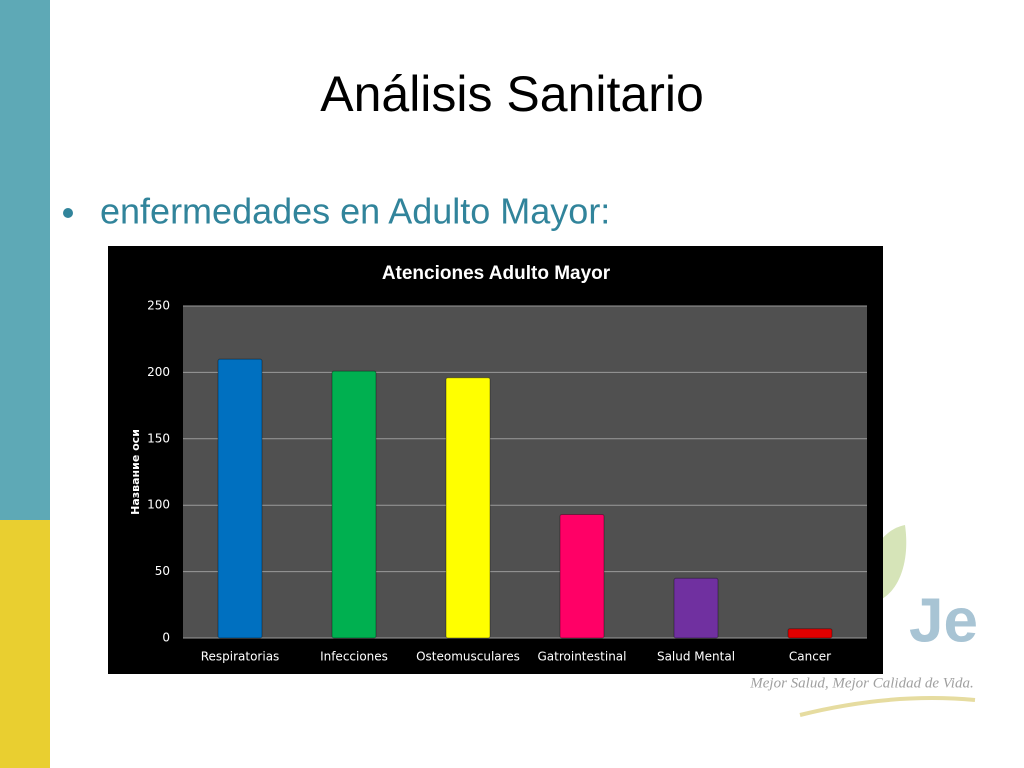  What do you see at coordinates (166, 638) in the screenshot?
I see `y-tick-label: 0` at bounding box center [166, 638].